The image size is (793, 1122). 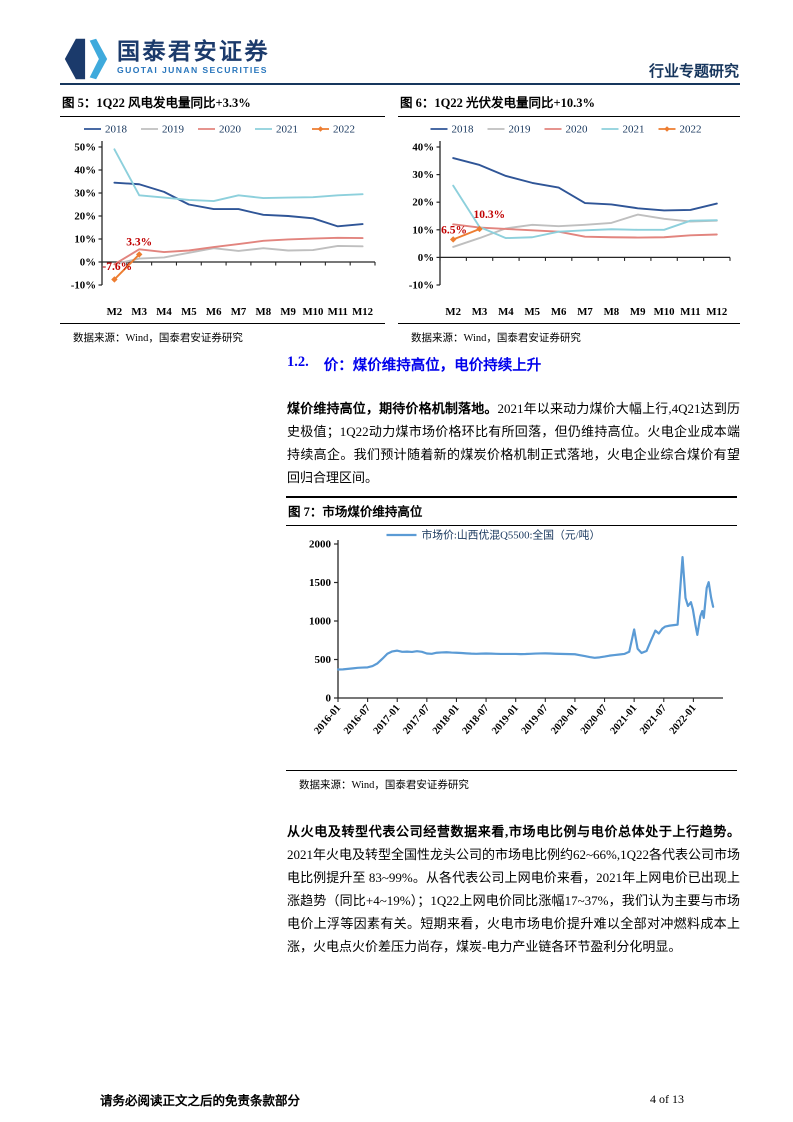 What do you see at coordinates (511, 781) in the screenshot?
I see `figure-7-source: 数据来源：Wind，国泰君安证券研究` at bounding box center [511, 781].